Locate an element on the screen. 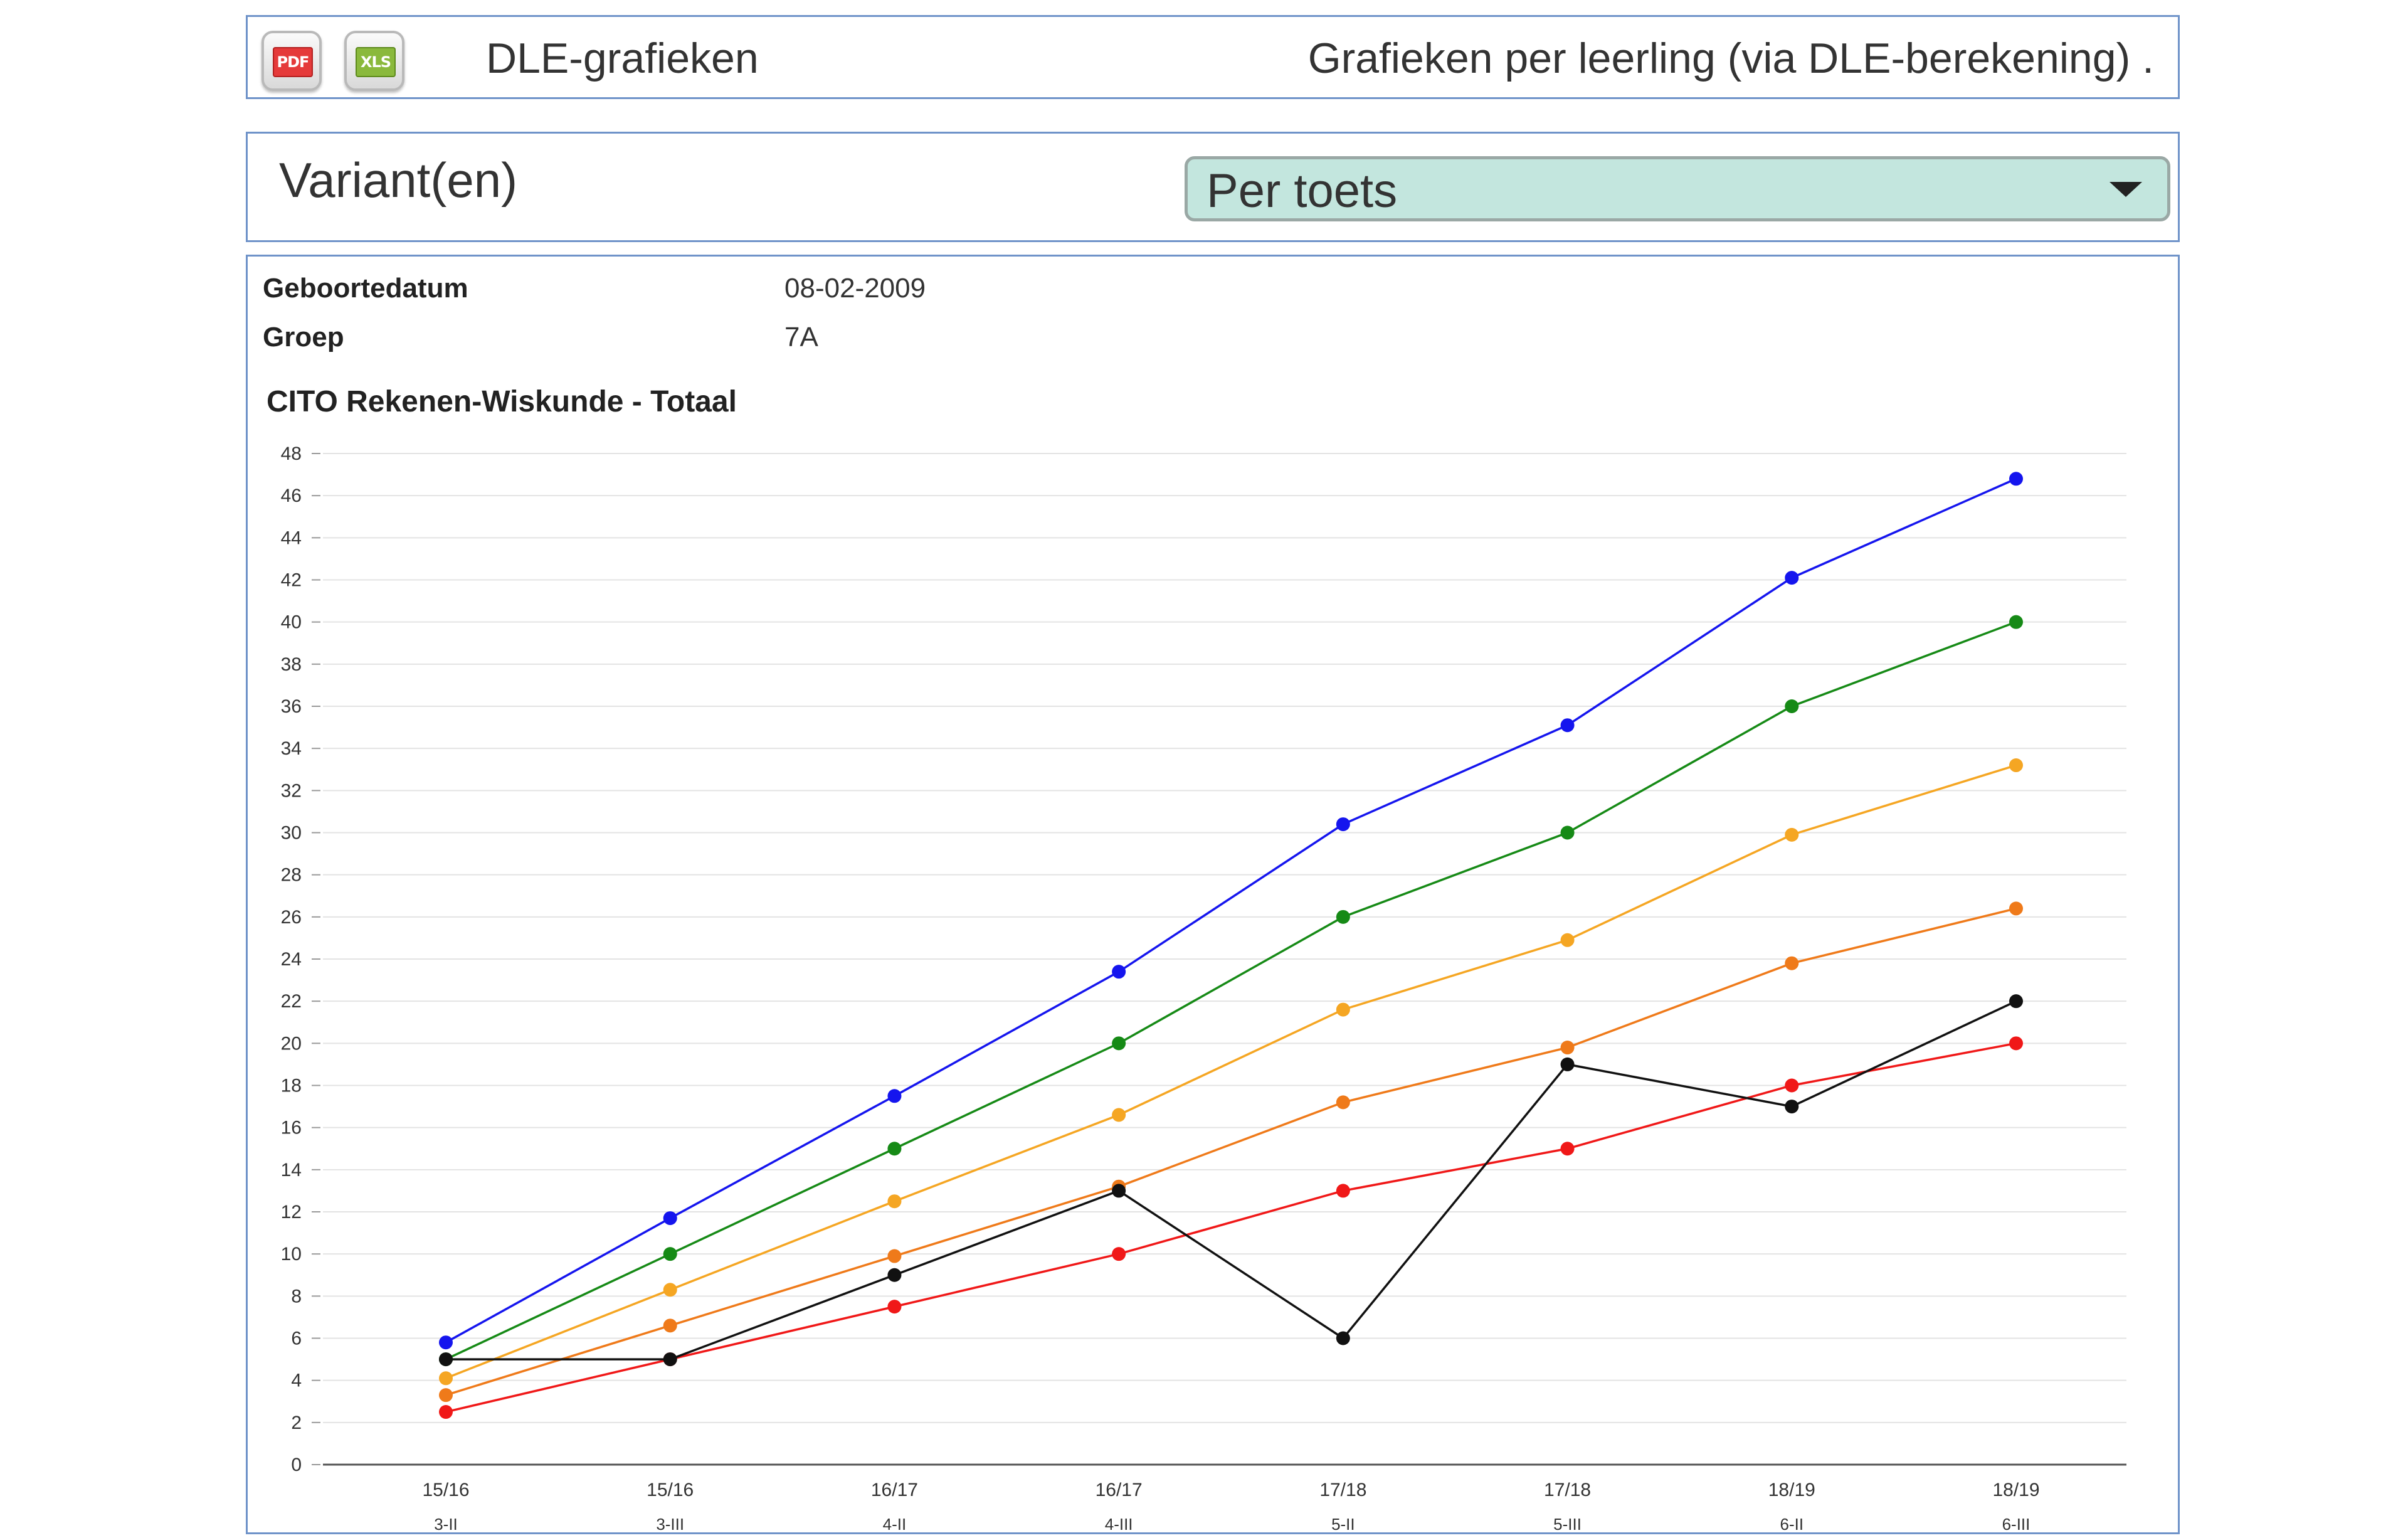  y-tick-label: 0 is located at coordinates (296, 1465).